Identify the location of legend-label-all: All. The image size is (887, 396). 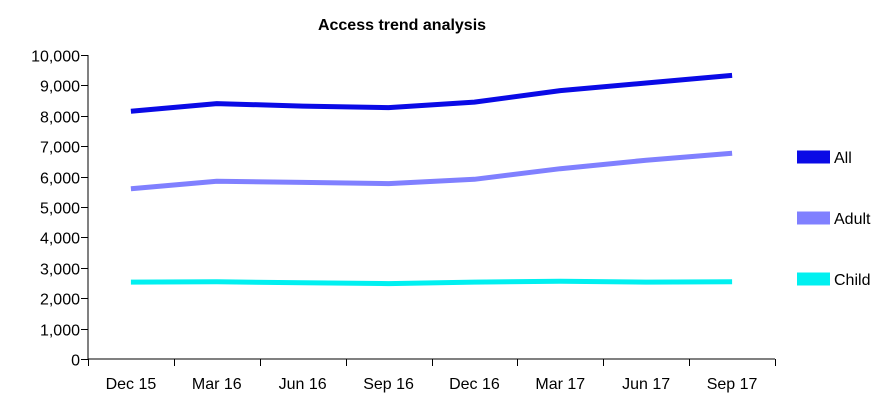
(843, 158).